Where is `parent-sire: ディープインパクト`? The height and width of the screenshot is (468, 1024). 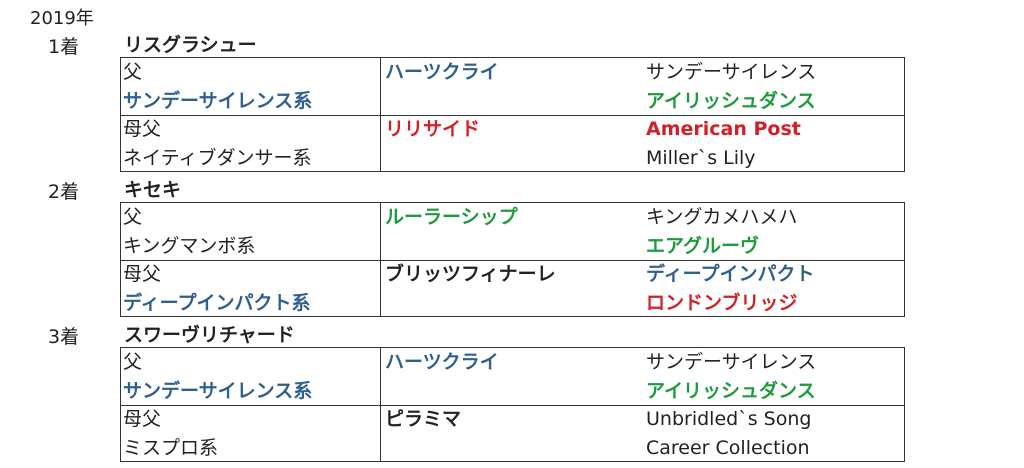
parent-sire: ディープインパクト is located at coordinates (730, 274).